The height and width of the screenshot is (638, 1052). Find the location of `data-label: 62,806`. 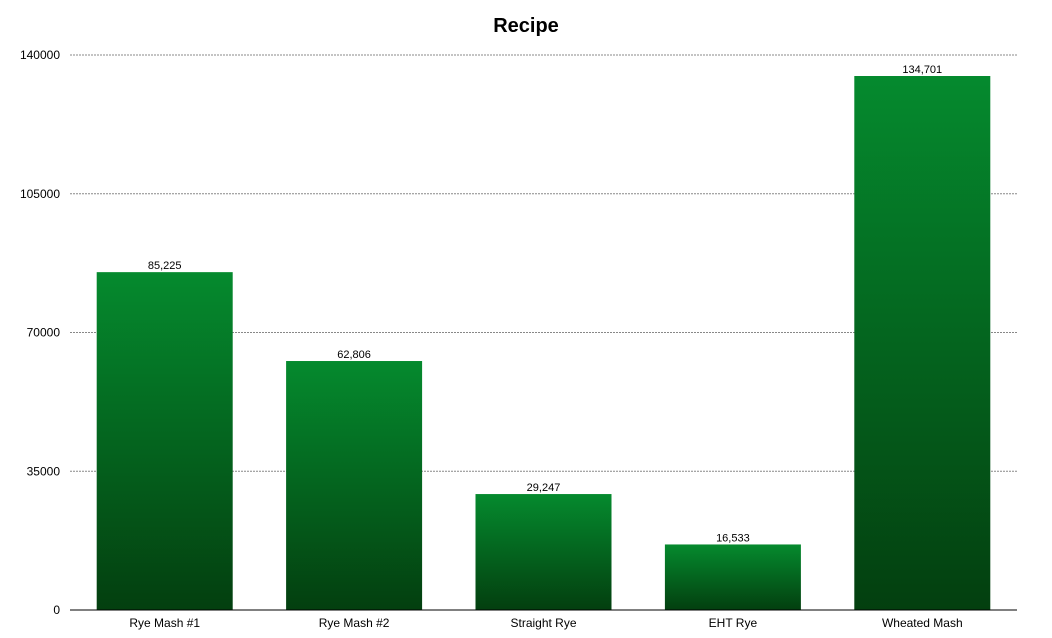

data-label: 62,806 is located at coordinates (354, 355).